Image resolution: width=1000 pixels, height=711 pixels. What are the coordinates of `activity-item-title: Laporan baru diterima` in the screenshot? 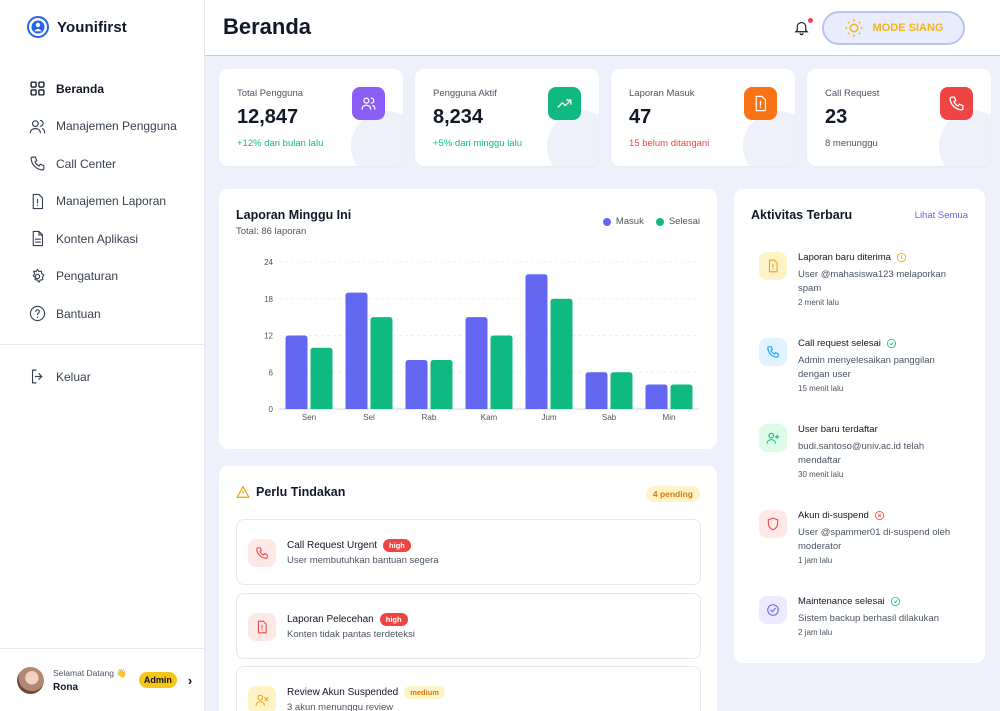 It's located at (852, 257).